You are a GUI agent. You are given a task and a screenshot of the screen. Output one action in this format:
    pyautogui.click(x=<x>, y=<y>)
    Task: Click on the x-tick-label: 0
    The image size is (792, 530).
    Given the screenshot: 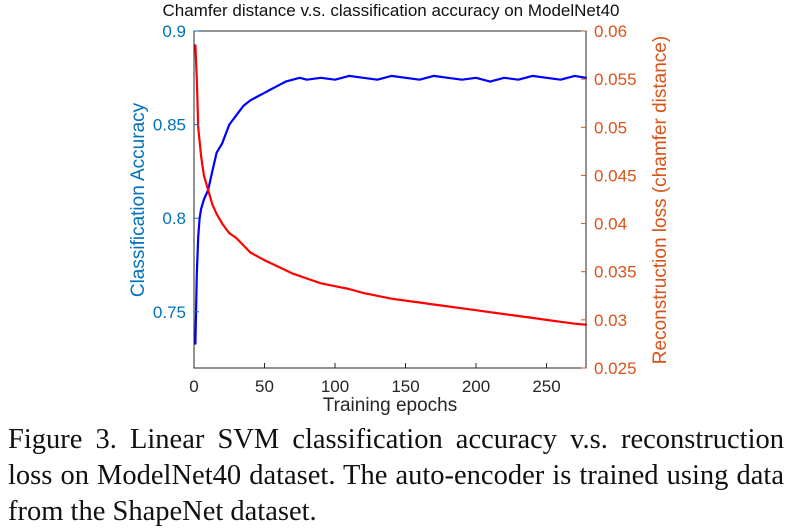 What is the action you would take?
    pyautogui.click(x=193, y=386)
    